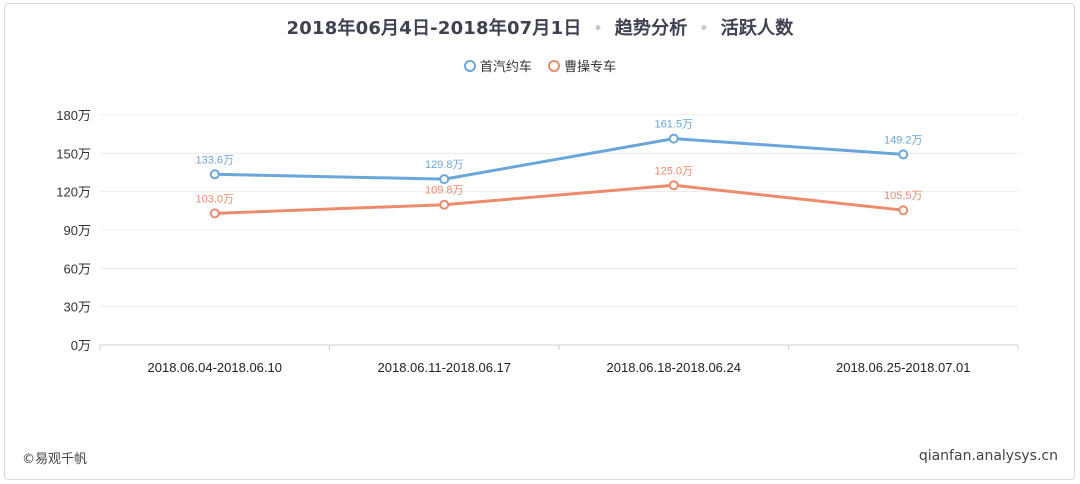 This screenshot has width=1080, height=484. I want to click on series-2-data-label: 109.8万, so click(444, 191).